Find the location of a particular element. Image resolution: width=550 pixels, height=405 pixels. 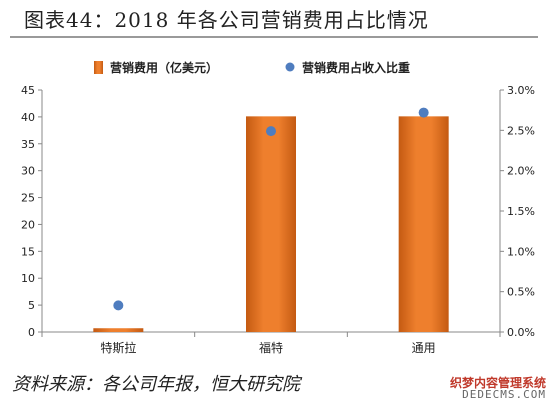

legend-dot-swatch is located at coordinates (290, 67).